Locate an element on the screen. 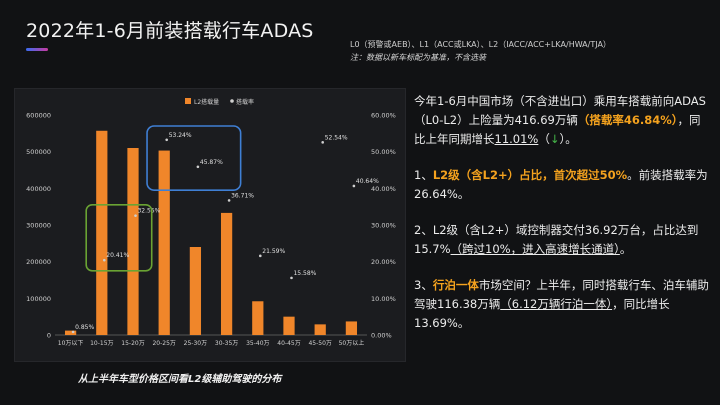 This screenshot has width=720, height=405. l2-share-text: 。前装搭载率为26.64%。 is located at coordinates (561, 184).